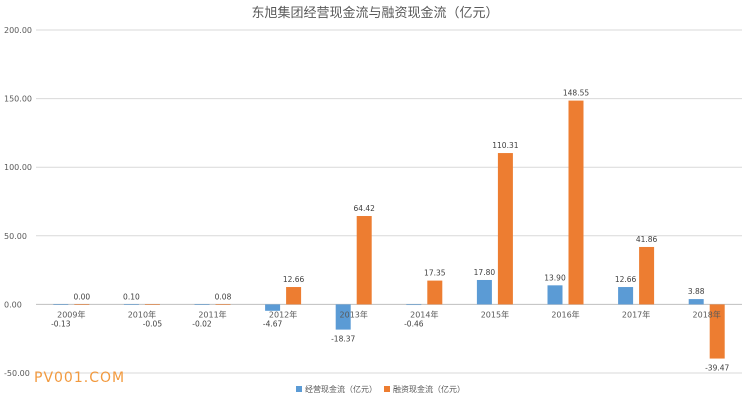 This screenshot has width=750, height=401. What do you see at coordinates (343, 339) in the screenshot?
I see `data-label: -18.37` at bounding box center [343, 339].